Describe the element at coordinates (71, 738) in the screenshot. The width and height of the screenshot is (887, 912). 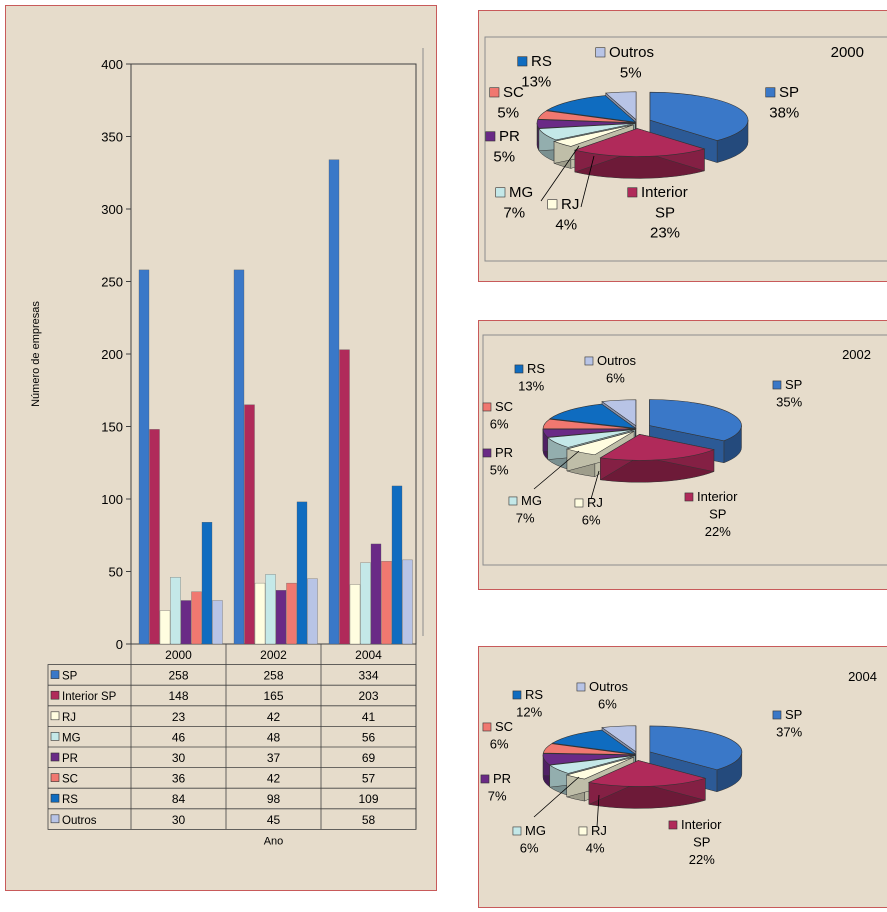
I see `legend-label-mg: MG` at that location.